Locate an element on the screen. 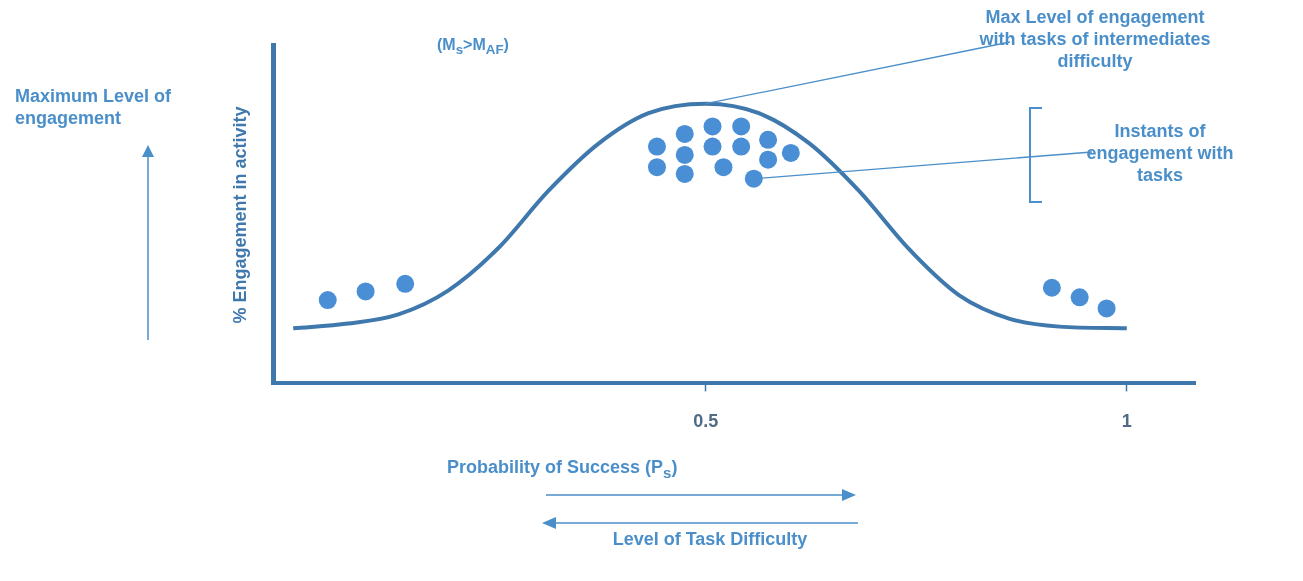  annotation: Max Level of engagement with tasks of intermediates difficulty is located at coordinates (1095, 39).